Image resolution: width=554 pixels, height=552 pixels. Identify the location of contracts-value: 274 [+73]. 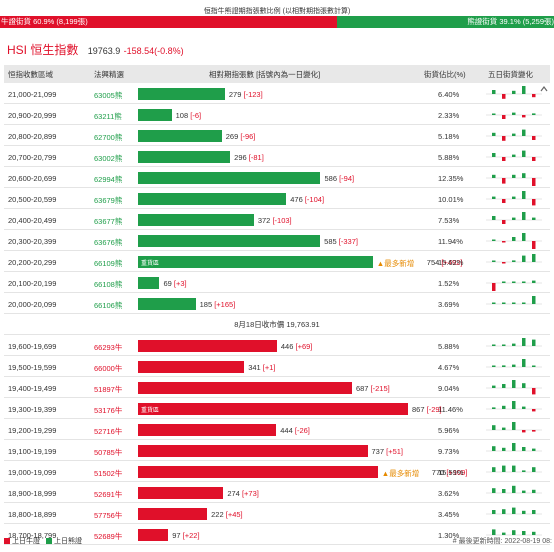
(243, 493).